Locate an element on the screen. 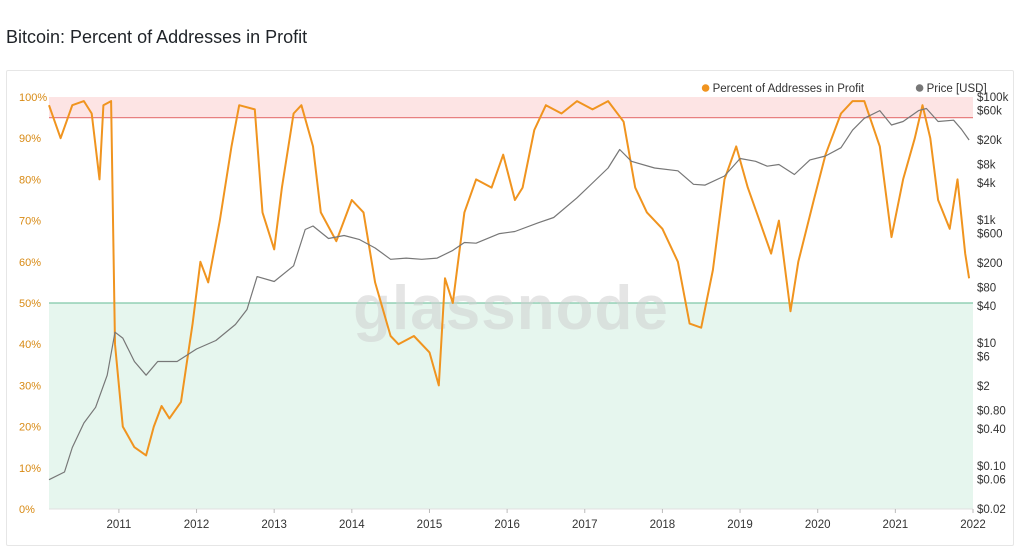 This screenshot has width=1014, height=550. x-axis-tick-label: 2012 is located at coordinates (197, 525).